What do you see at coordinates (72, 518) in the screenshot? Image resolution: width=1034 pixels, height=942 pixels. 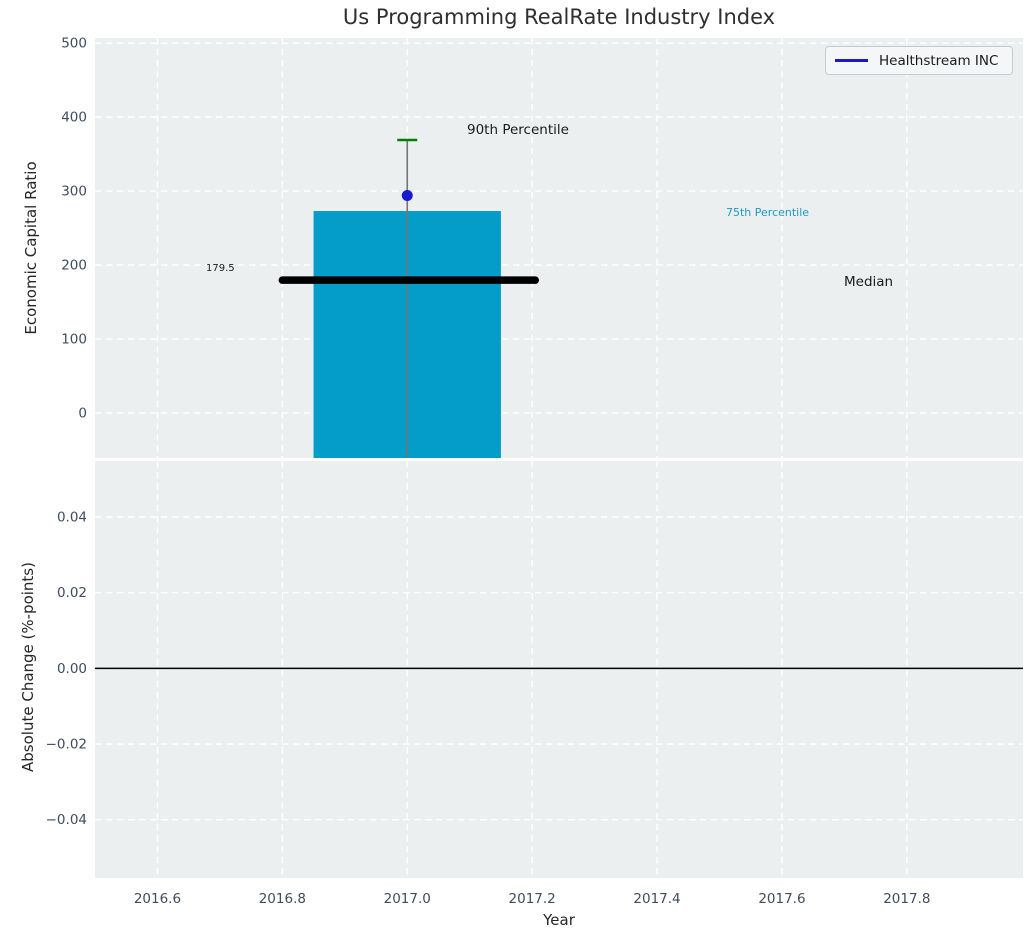 I see `y-tick-label: 0.04` at bounding box center [72, 518].